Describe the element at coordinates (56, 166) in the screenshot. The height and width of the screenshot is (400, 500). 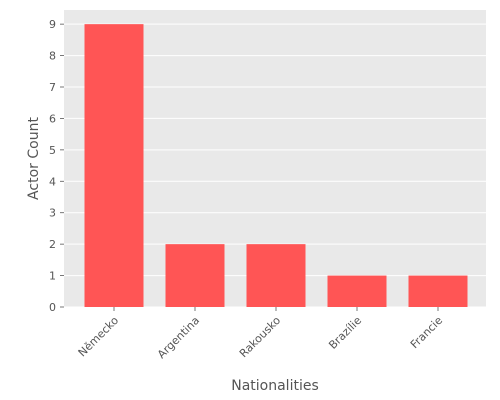
I see `y-tick-labels: 0 1 2 3 4 5 6 7 8 9` at that location.